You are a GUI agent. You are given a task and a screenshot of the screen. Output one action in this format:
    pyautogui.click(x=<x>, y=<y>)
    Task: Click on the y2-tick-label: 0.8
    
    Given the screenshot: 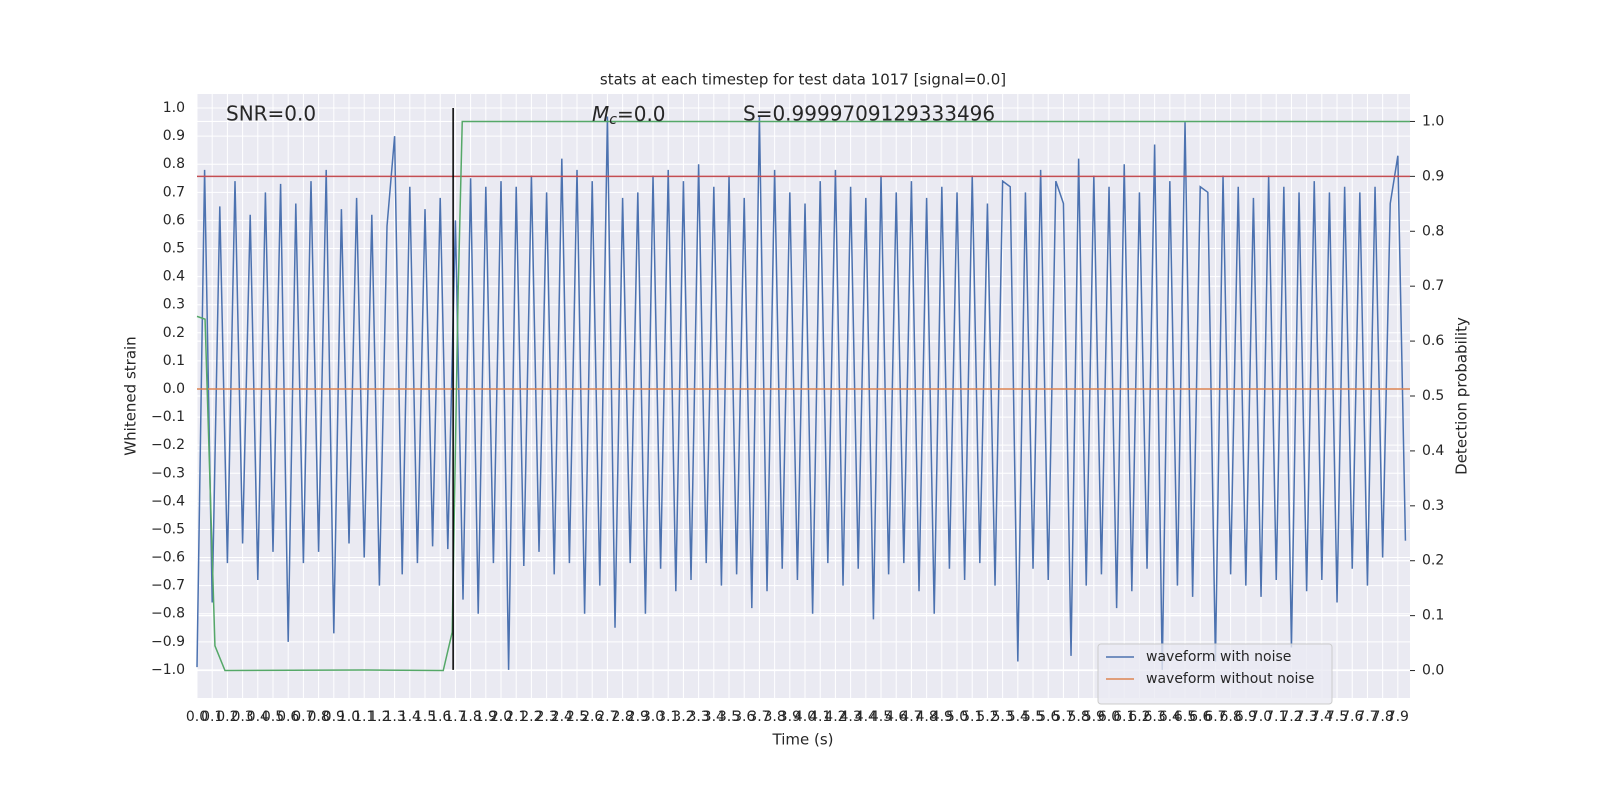 What is the action you would take?
    pyautogui.click(x=1433, y=231)
    